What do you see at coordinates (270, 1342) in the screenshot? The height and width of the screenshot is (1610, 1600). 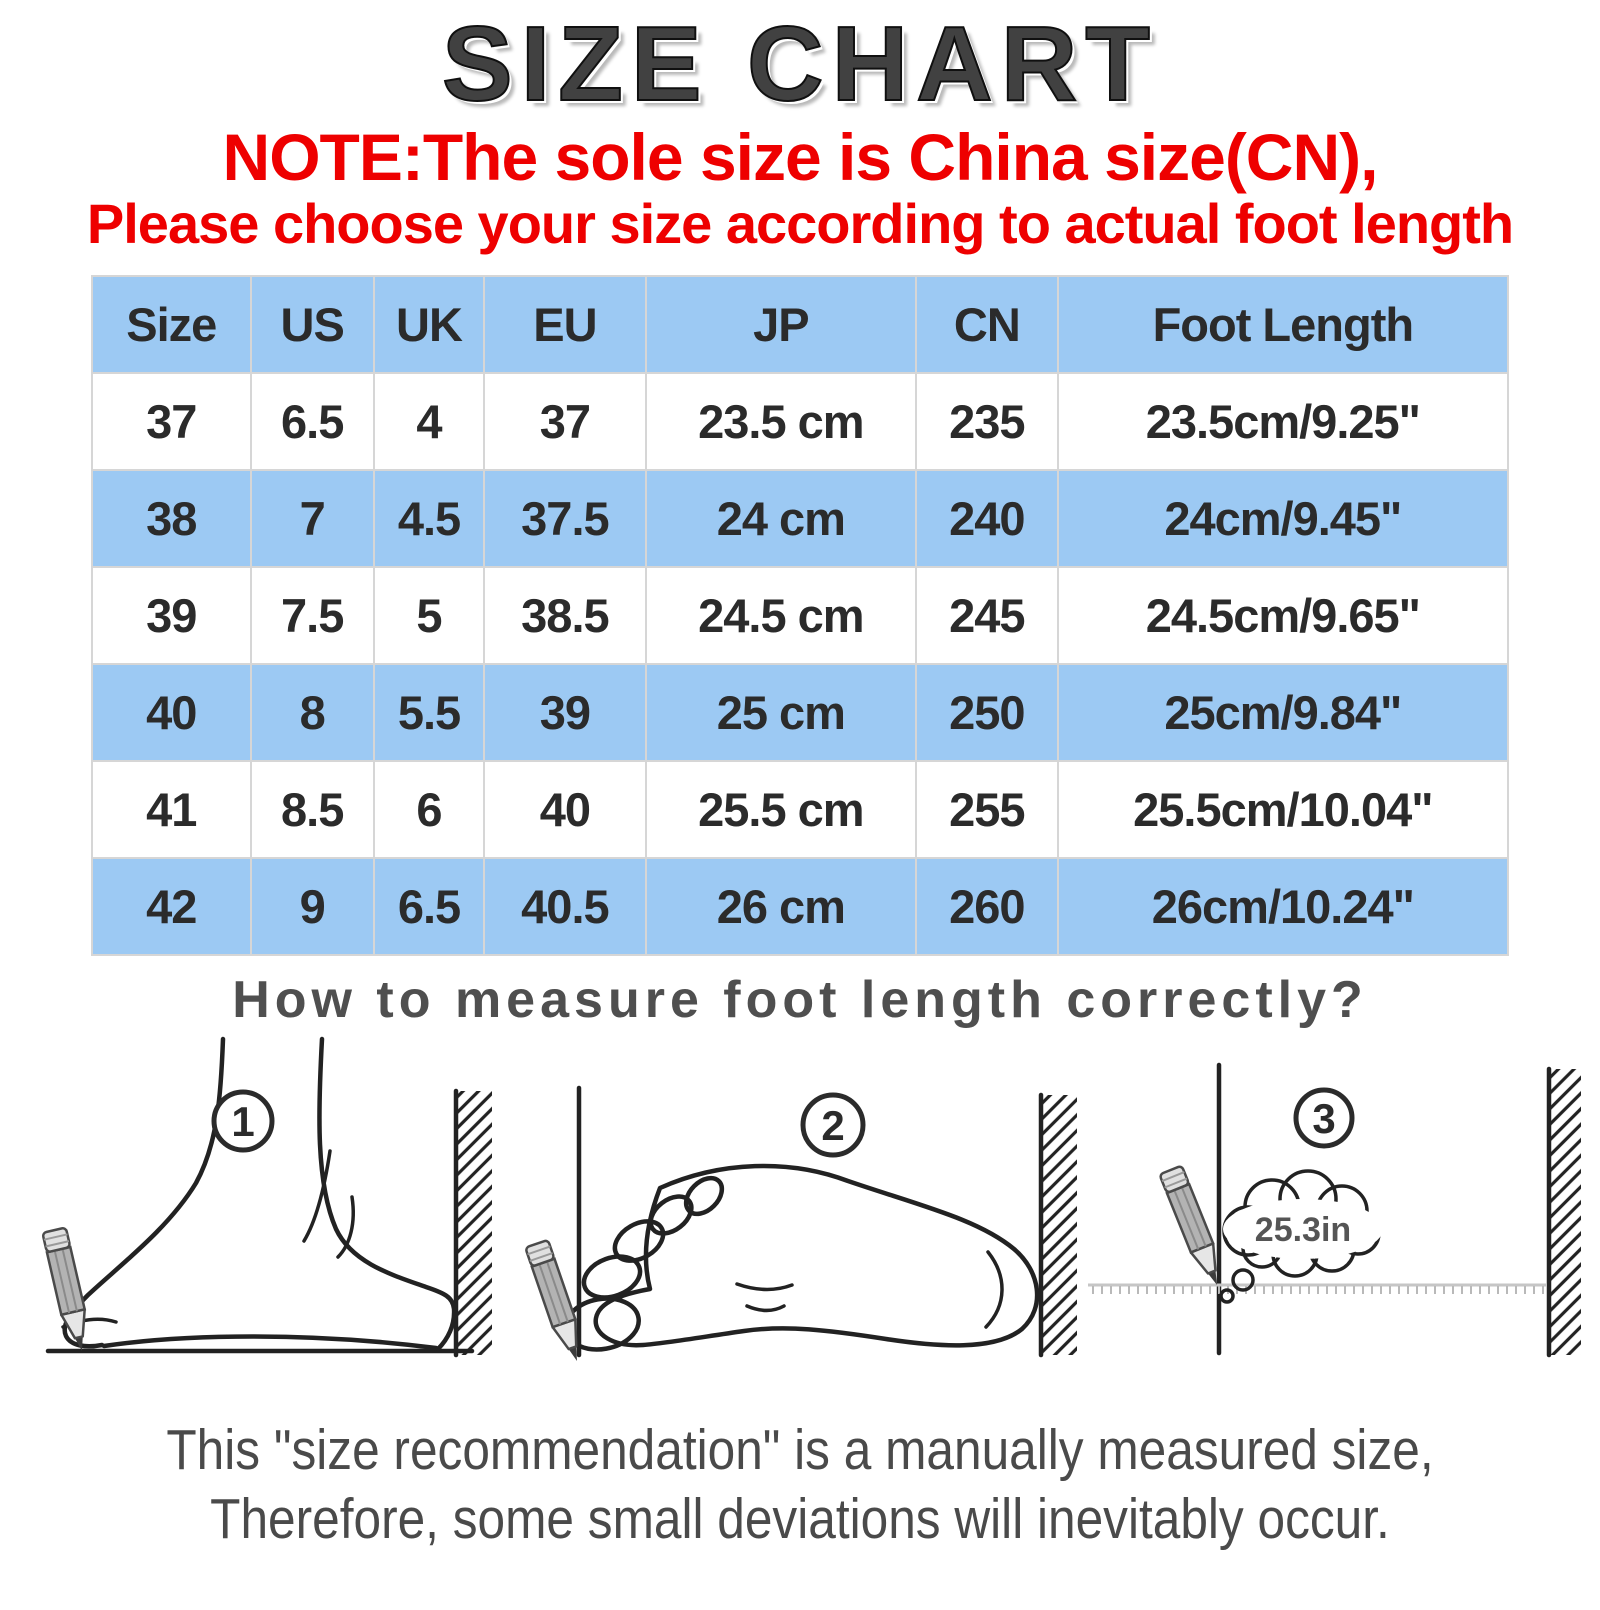 I see `foot-sole-line` at bounding box center [270, 1342].